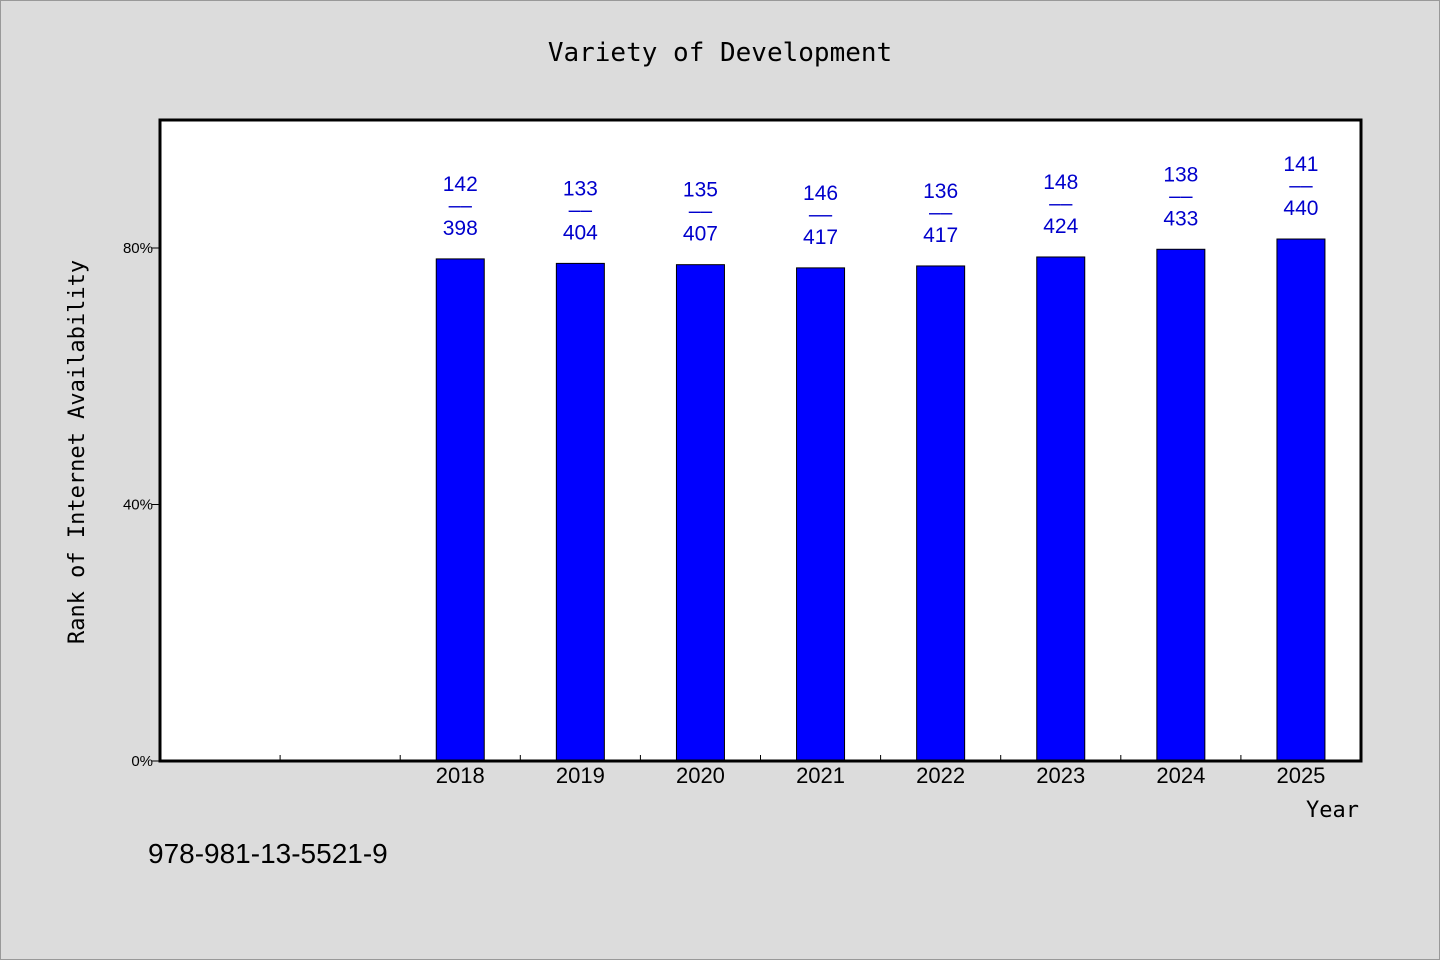 The height and width of the screenshot is (960, 1440). What do you see at coordinates (580, 512) in the screenshot?
I see `bar-2019` at bounding box center [580, 512].